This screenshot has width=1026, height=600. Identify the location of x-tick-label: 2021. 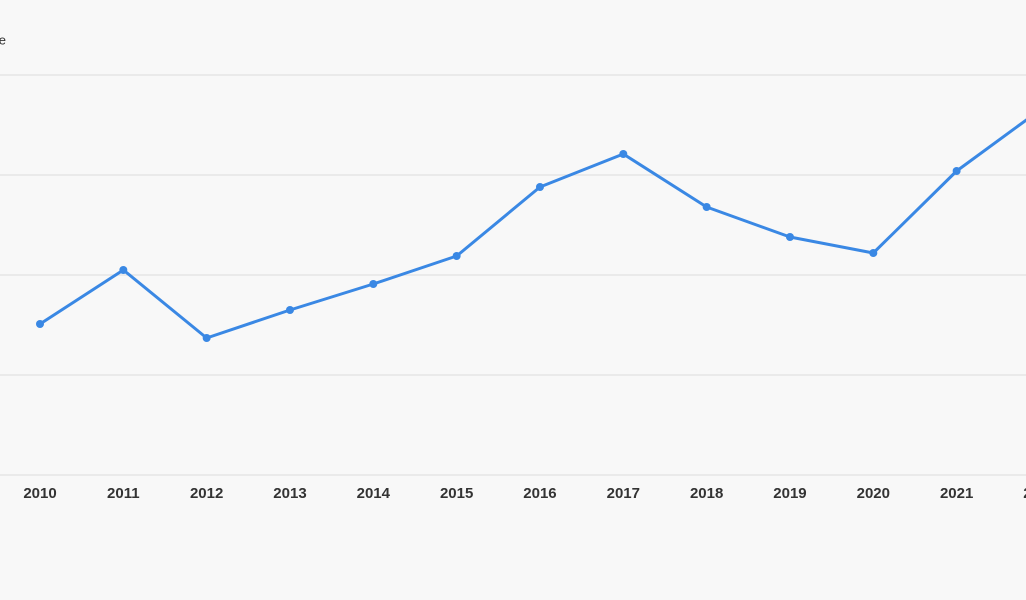
(956, 493).